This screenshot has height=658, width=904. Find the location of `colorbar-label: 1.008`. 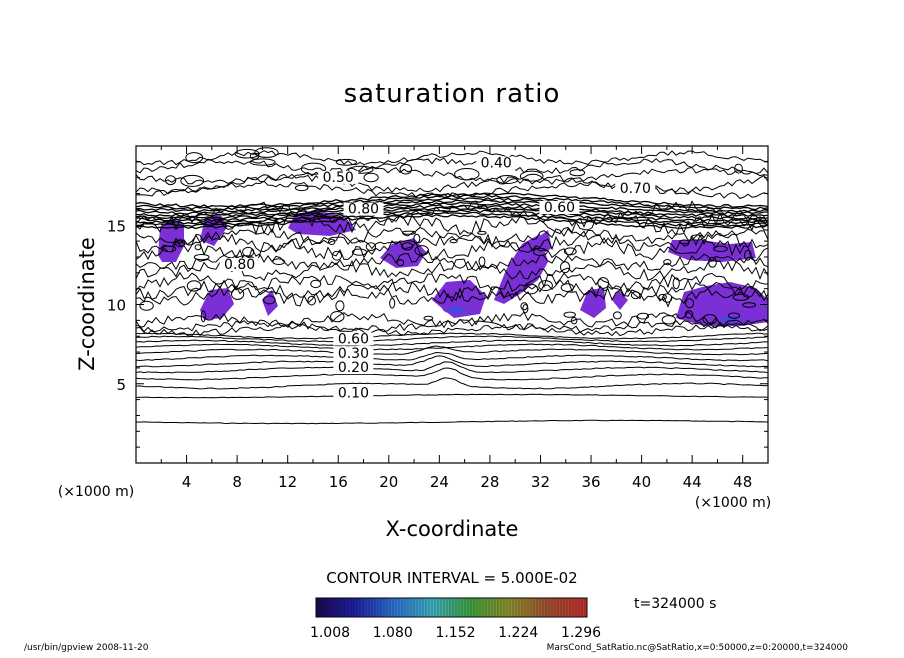

colorbar-label: 1.008 is located at coordinates (330, 633).